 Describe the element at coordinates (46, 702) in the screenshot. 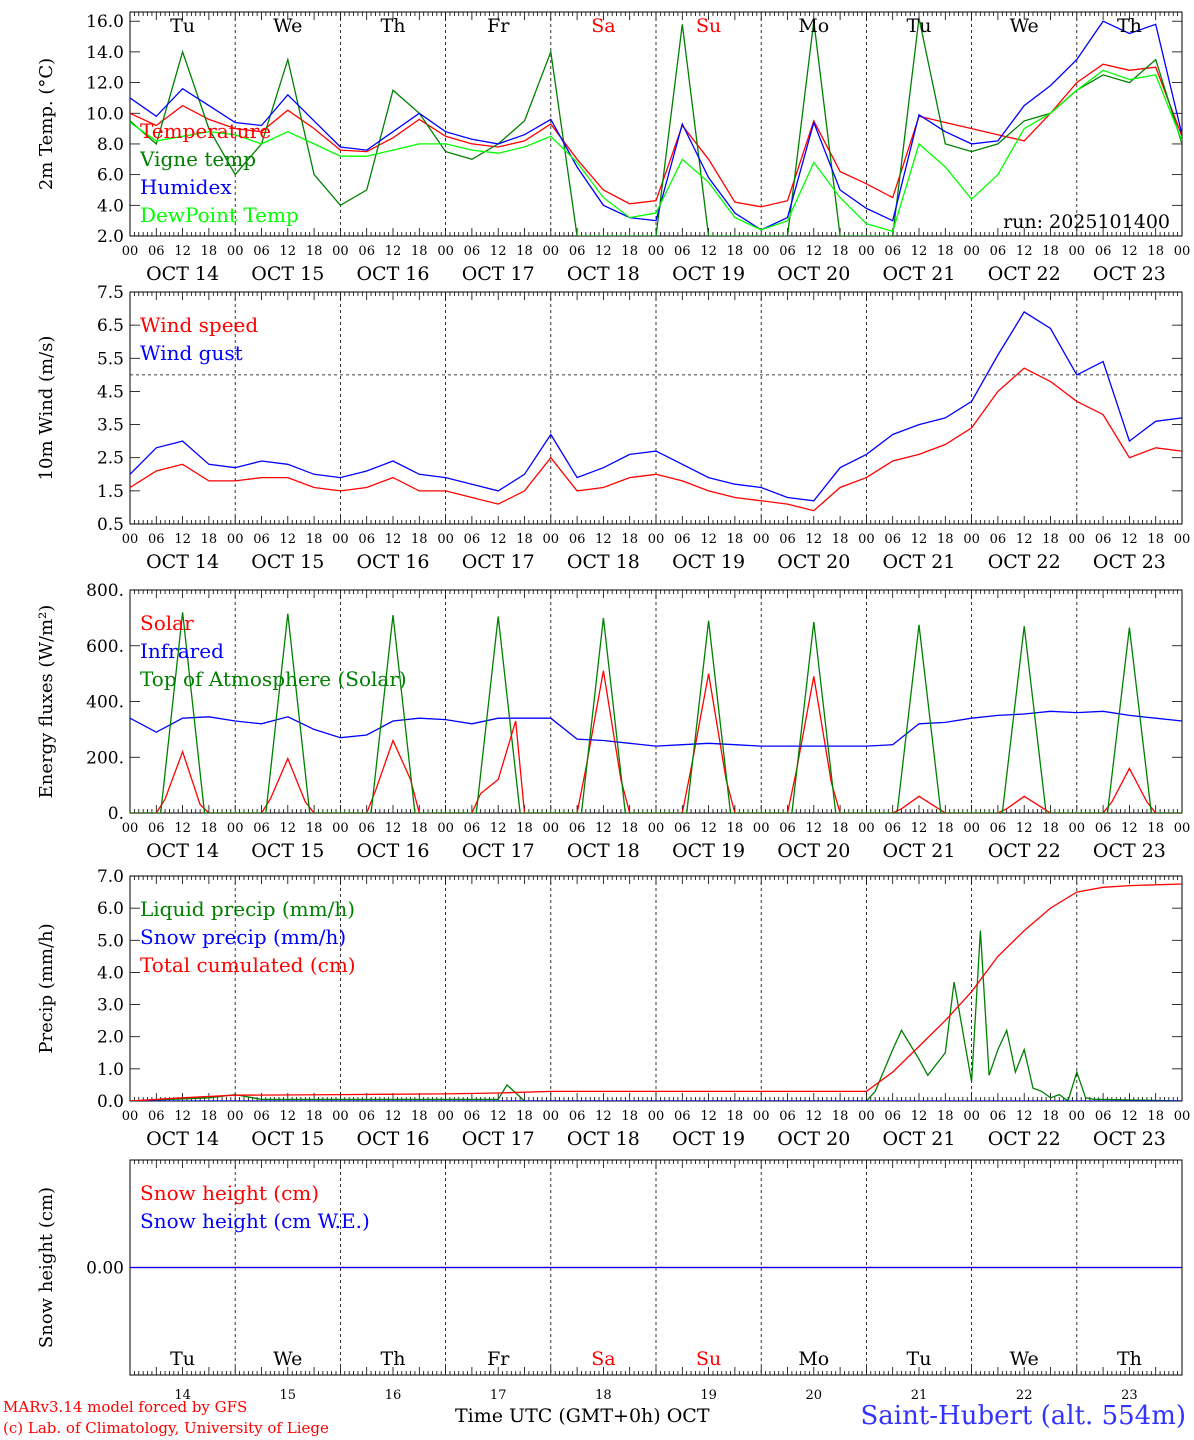

I see `y-axis-label: Energy fluxes (W/m²)` at that location.